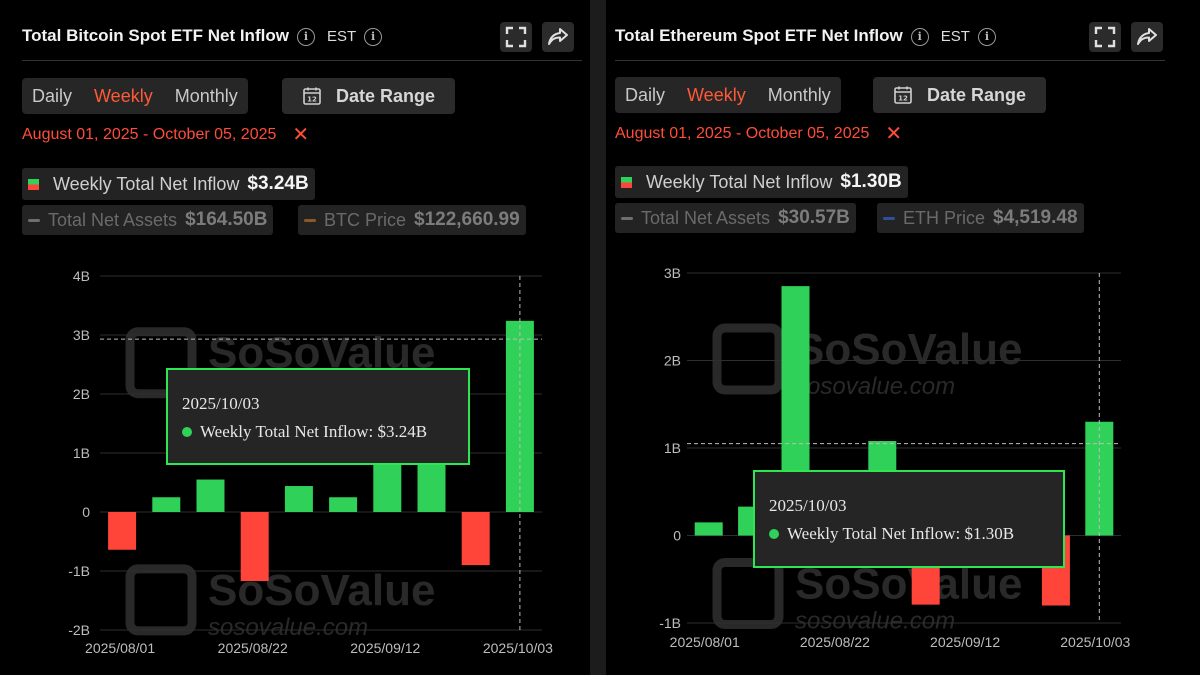  I want to click on panel-title: Total Bitcoin Spot ETF Net Inflow i EST i, so click(202, 36).